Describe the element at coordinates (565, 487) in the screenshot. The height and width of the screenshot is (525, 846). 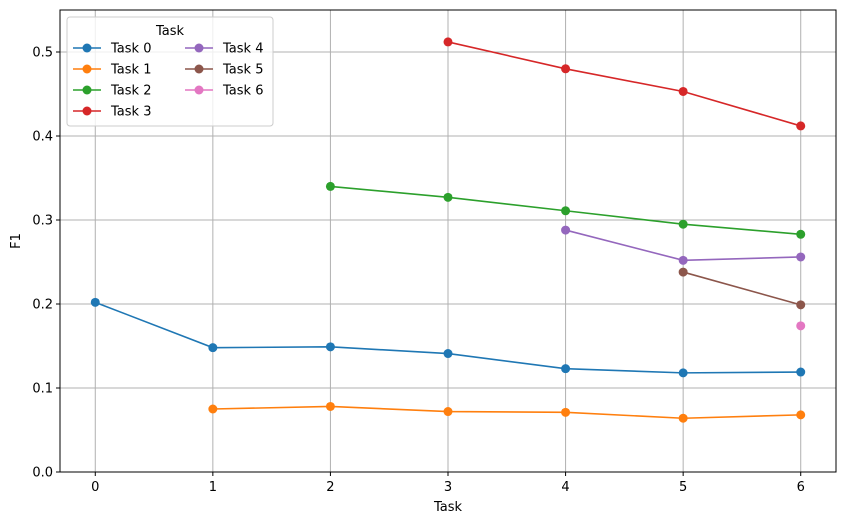
I see `x-tick-label: 4` at that location.